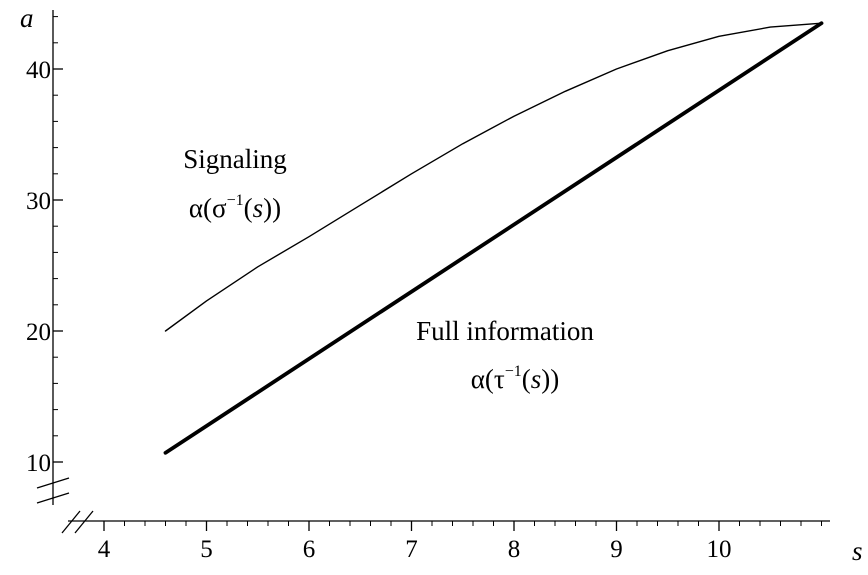 The width and height of the screenshot is (868, 575). Describe the element at coordinates (38, 70) in the screenshot. I see `y-tick-label: 40` at that location.